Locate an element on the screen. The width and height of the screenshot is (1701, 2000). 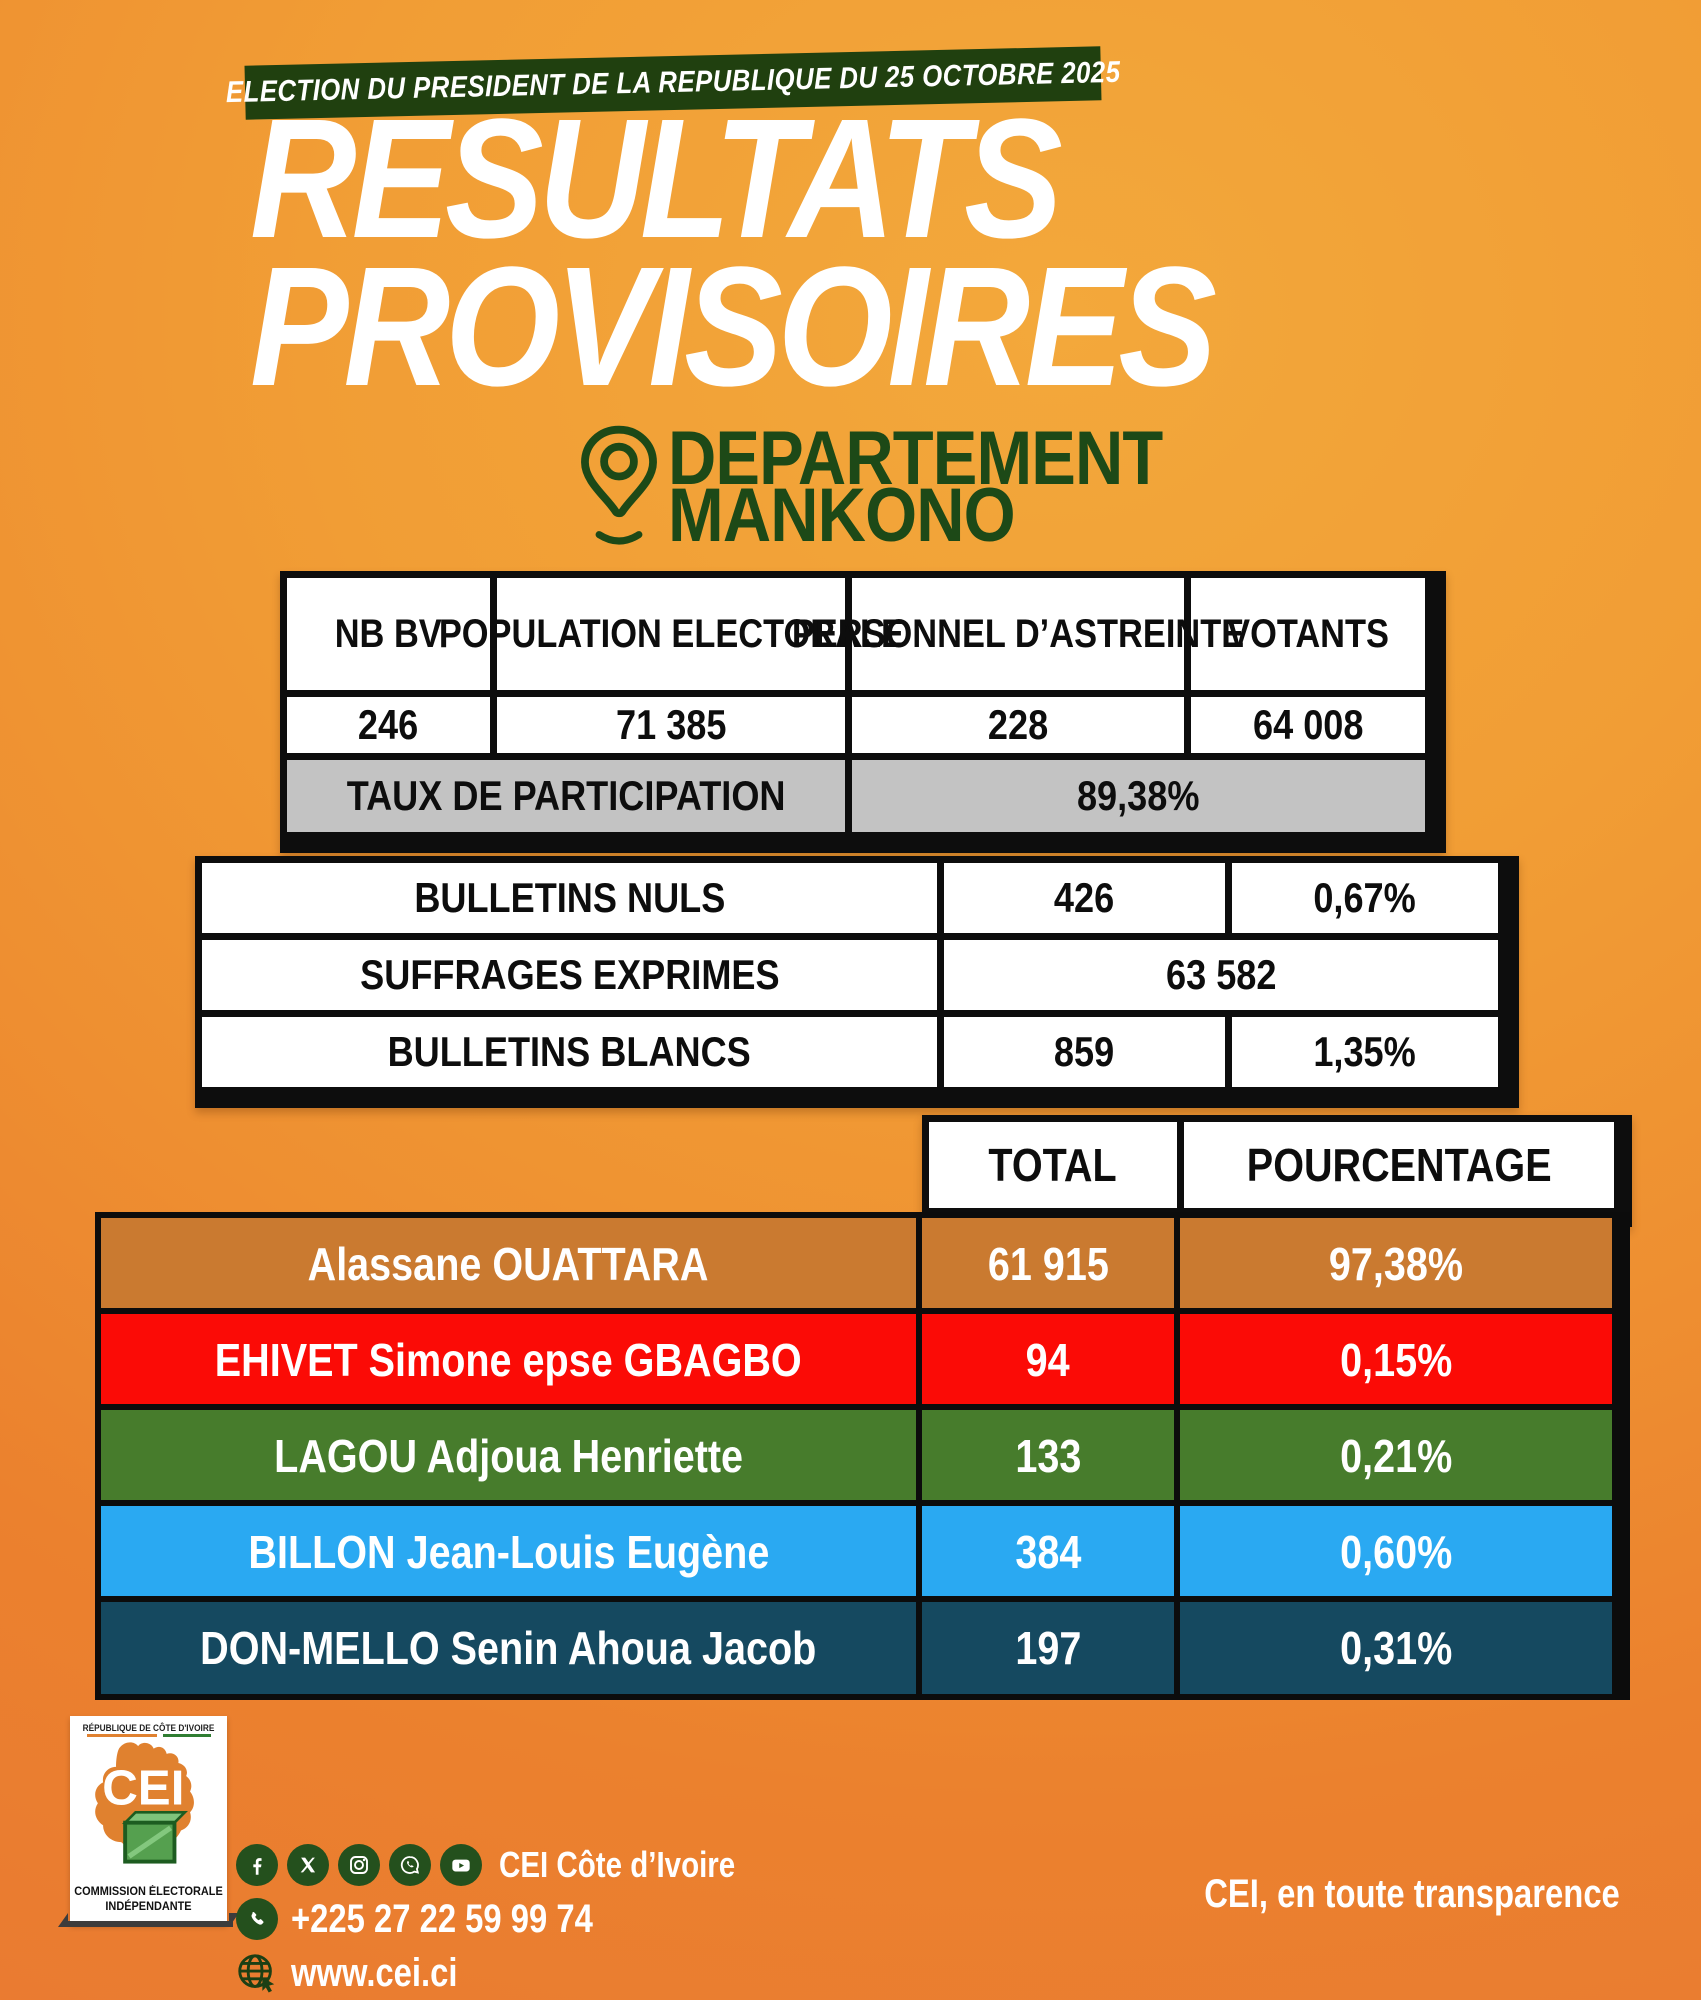
candidate-total: 197 is located at coordinates (1048, 1648).